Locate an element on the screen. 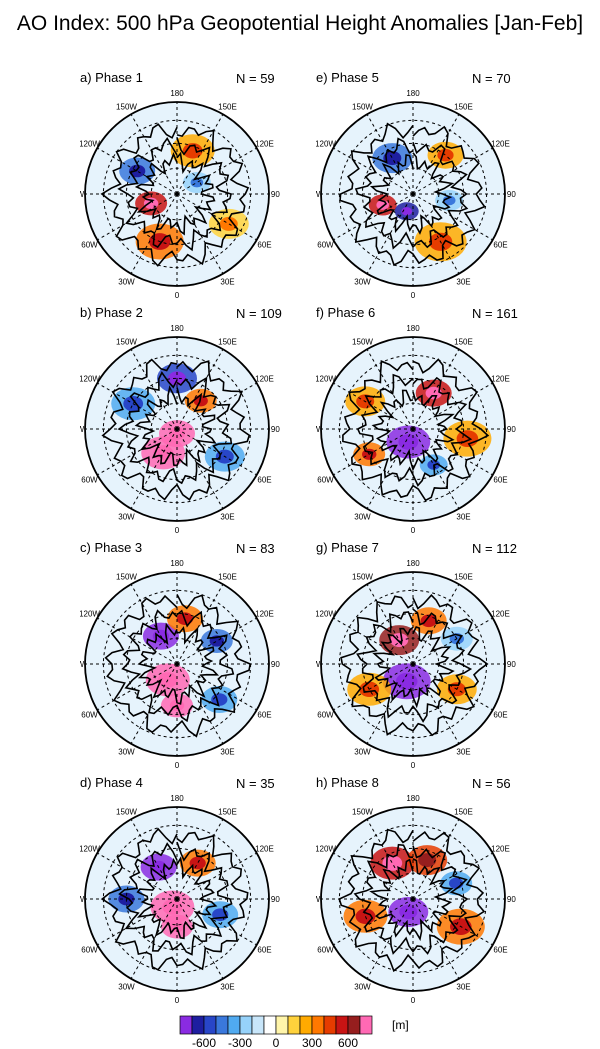 This screenshot has height=1049, width=600. panel-sample-count: N = 70 is located at coordinates (491, 78).